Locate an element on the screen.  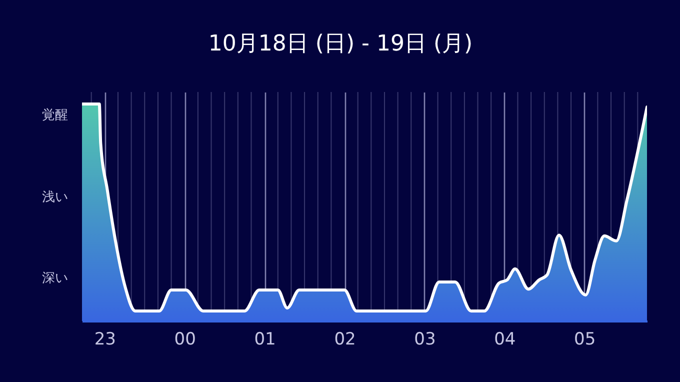
x-tick-label: 01 is located at coordinates (265, 340).